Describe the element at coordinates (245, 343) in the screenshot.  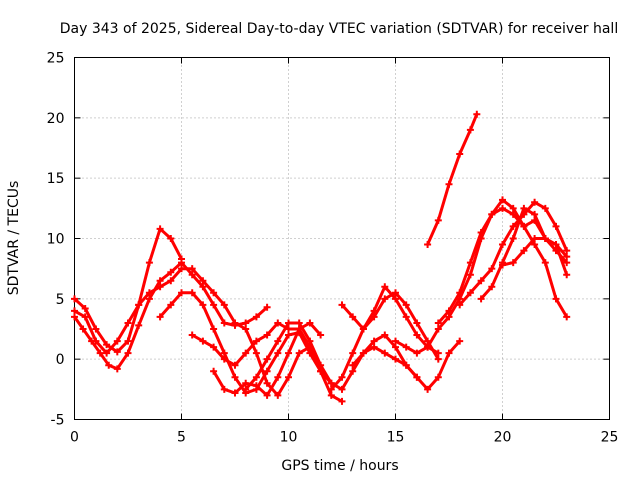
I see `series-line-sat-d` at that location.